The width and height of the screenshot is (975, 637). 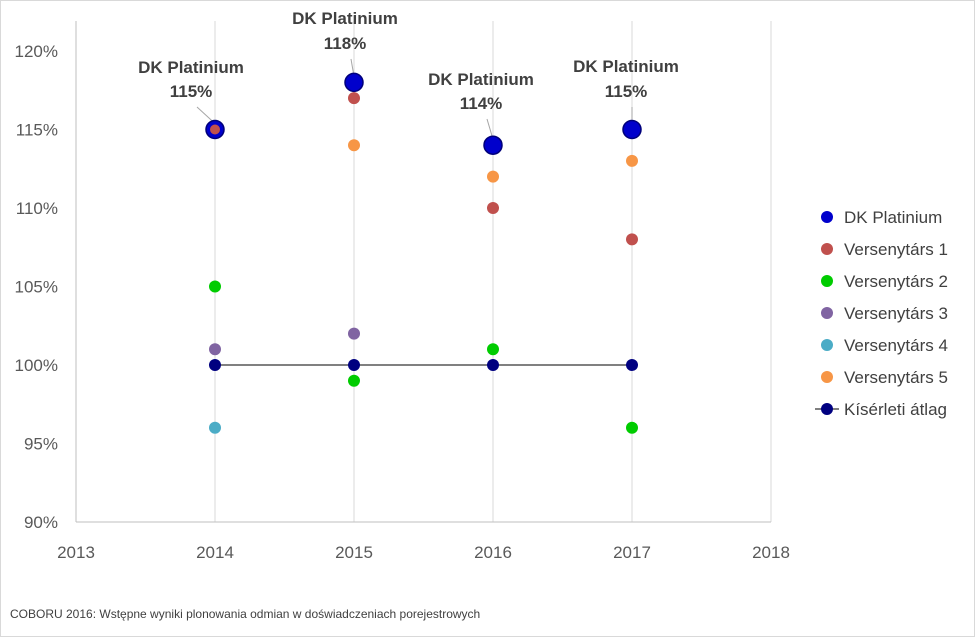 I want to click on legend-item: Kísérleti átlag, so click(x=881, y=409).